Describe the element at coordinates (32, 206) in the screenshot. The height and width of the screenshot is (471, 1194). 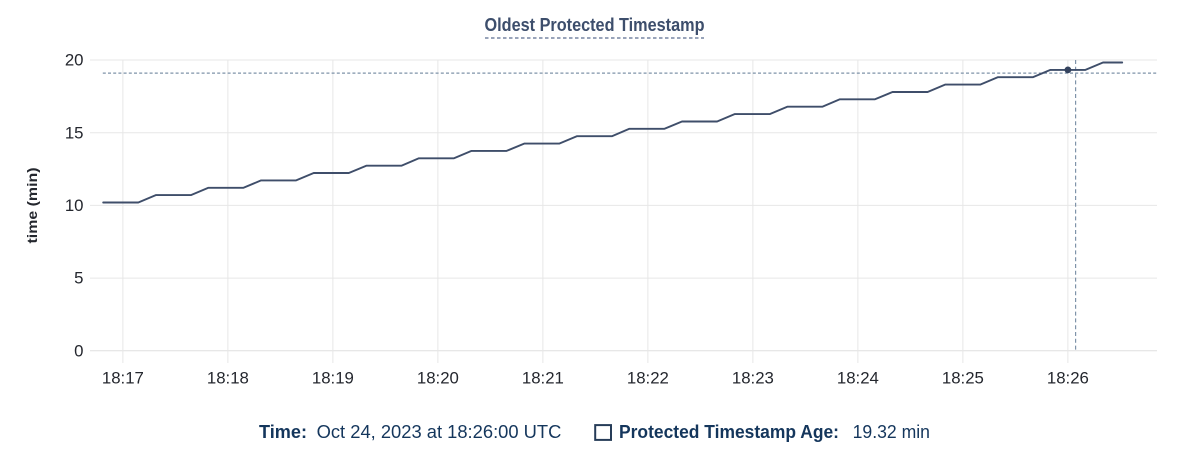
I see `svg-text: time (min)` at that location.